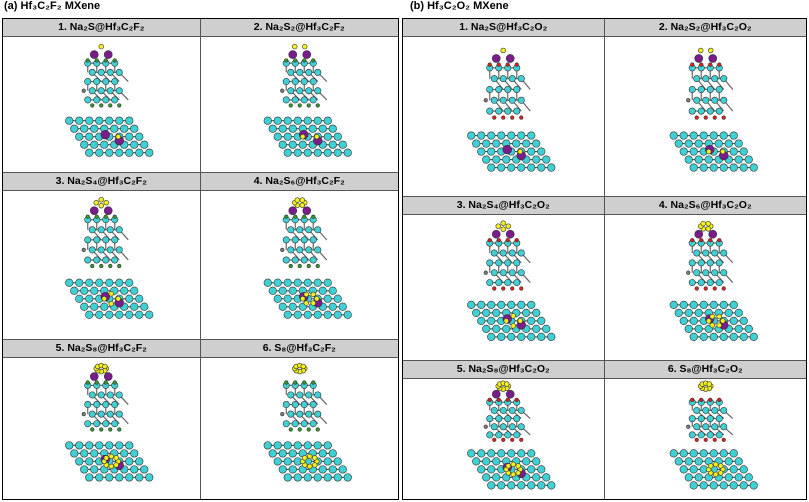  Describe the element at coordinates (503, 28) in the screenshot. I see `structure-label: 1. Na₂S@Hf₃C₂O₂` at that location.